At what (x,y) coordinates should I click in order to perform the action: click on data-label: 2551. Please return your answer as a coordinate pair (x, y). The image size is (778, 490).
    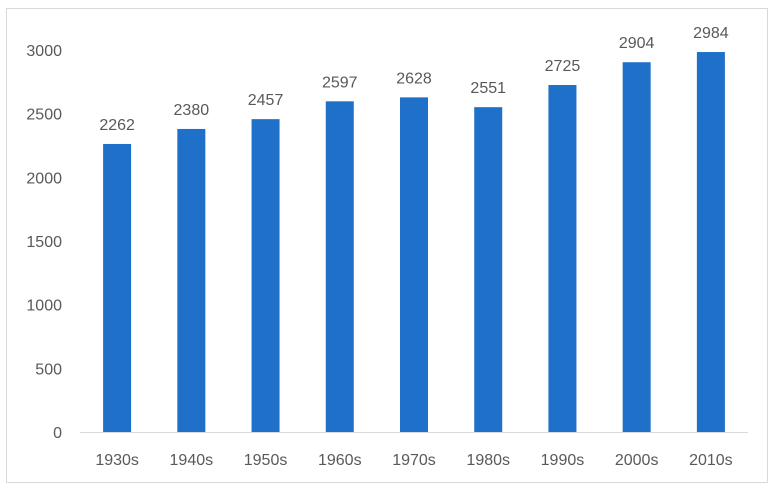
    Looking at the image, I should click on (488, 88).